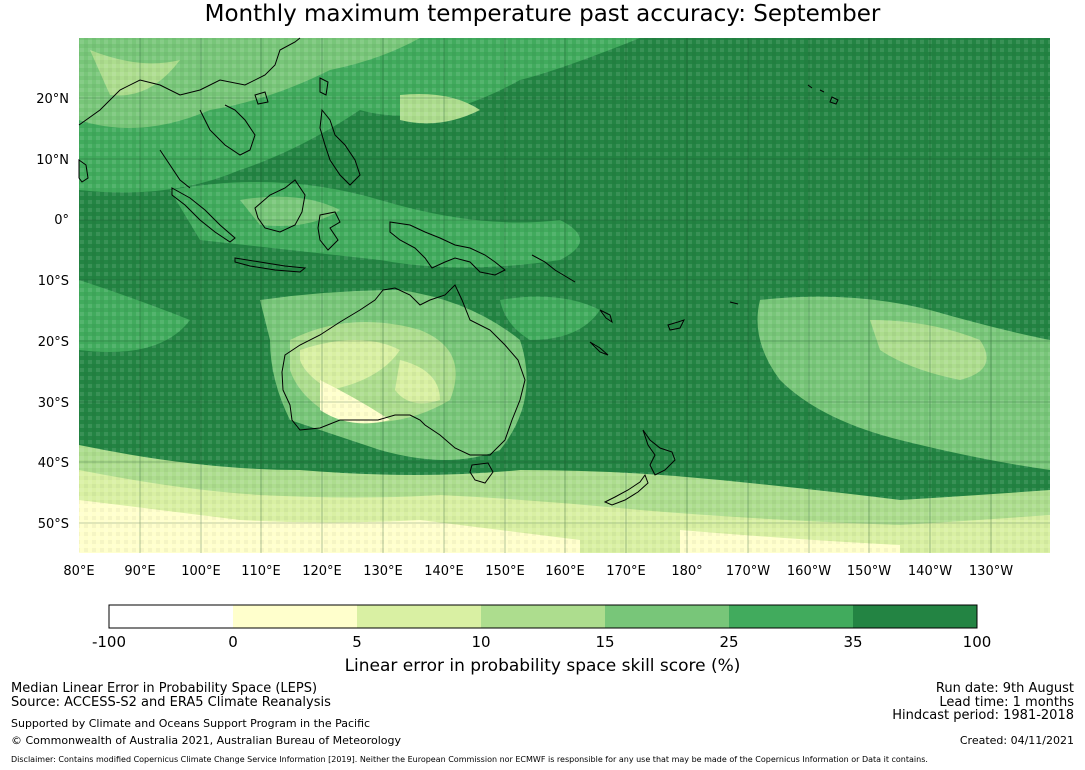  Describe the element at coordinates (52, 99) in the screenshot. I see `lat-label: 20°N` at that location.